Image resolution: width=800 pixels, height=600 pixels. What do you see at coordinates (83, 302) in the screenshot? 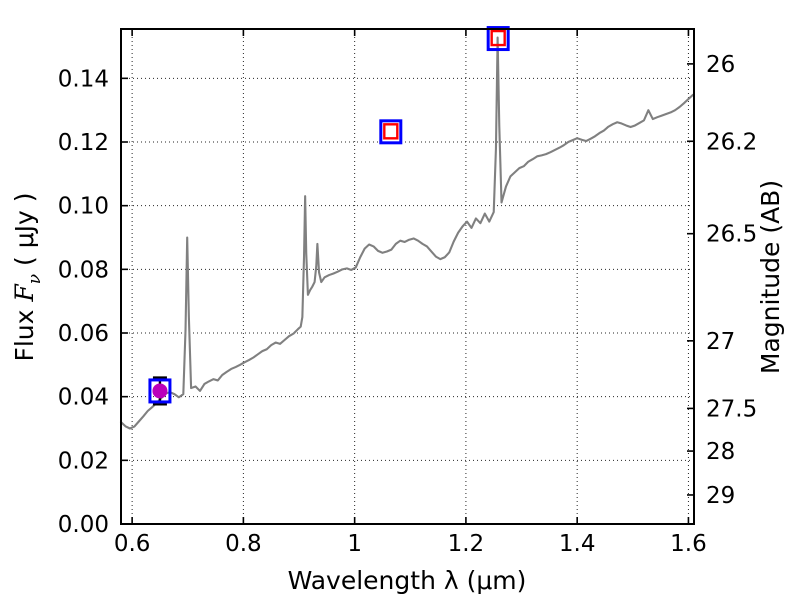
I see `y-left-tick-labels: 0.00 0.02 0.04 0.06 0.08 0.10 0.12 0.14` at bounding box center [83, 302].